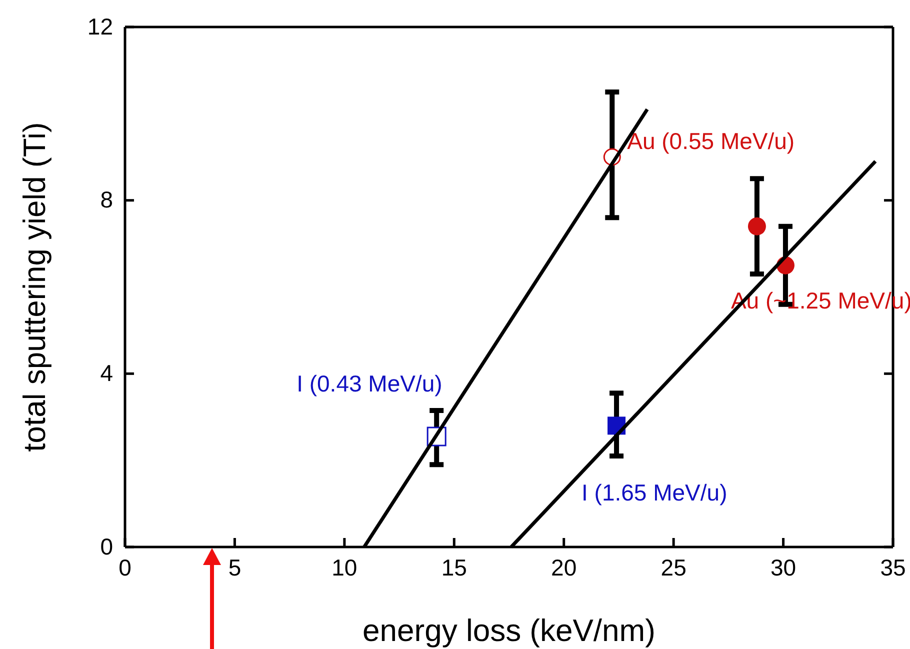 This screenshot has height=649, width=910. Describe the element at coordinates (783, 567) in the screenshot. I see `x-tick-label: 30` at that location.